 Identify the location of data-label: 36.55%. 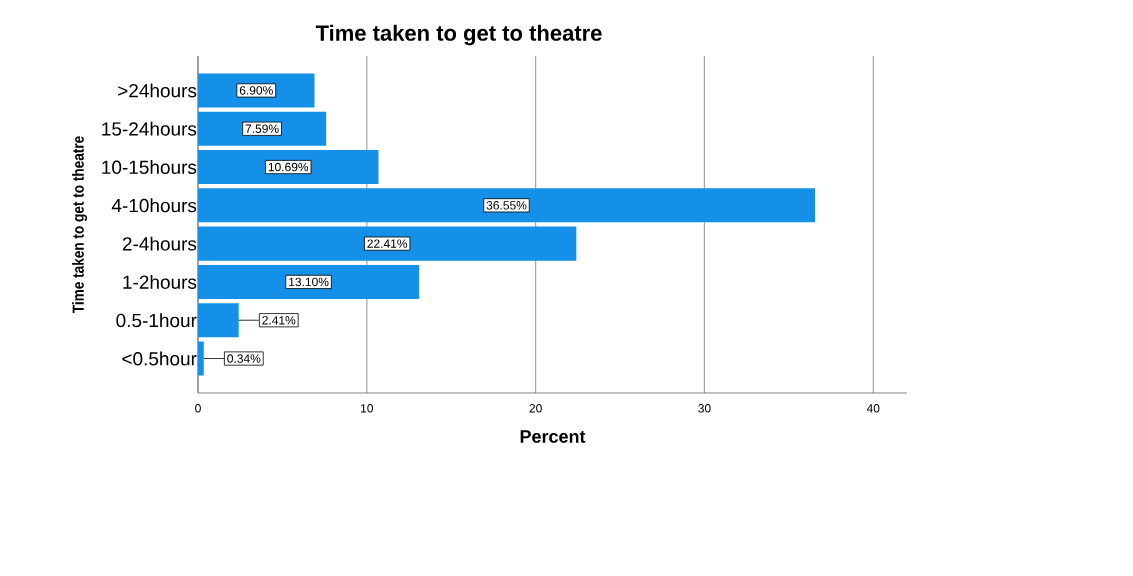
(506, 205).